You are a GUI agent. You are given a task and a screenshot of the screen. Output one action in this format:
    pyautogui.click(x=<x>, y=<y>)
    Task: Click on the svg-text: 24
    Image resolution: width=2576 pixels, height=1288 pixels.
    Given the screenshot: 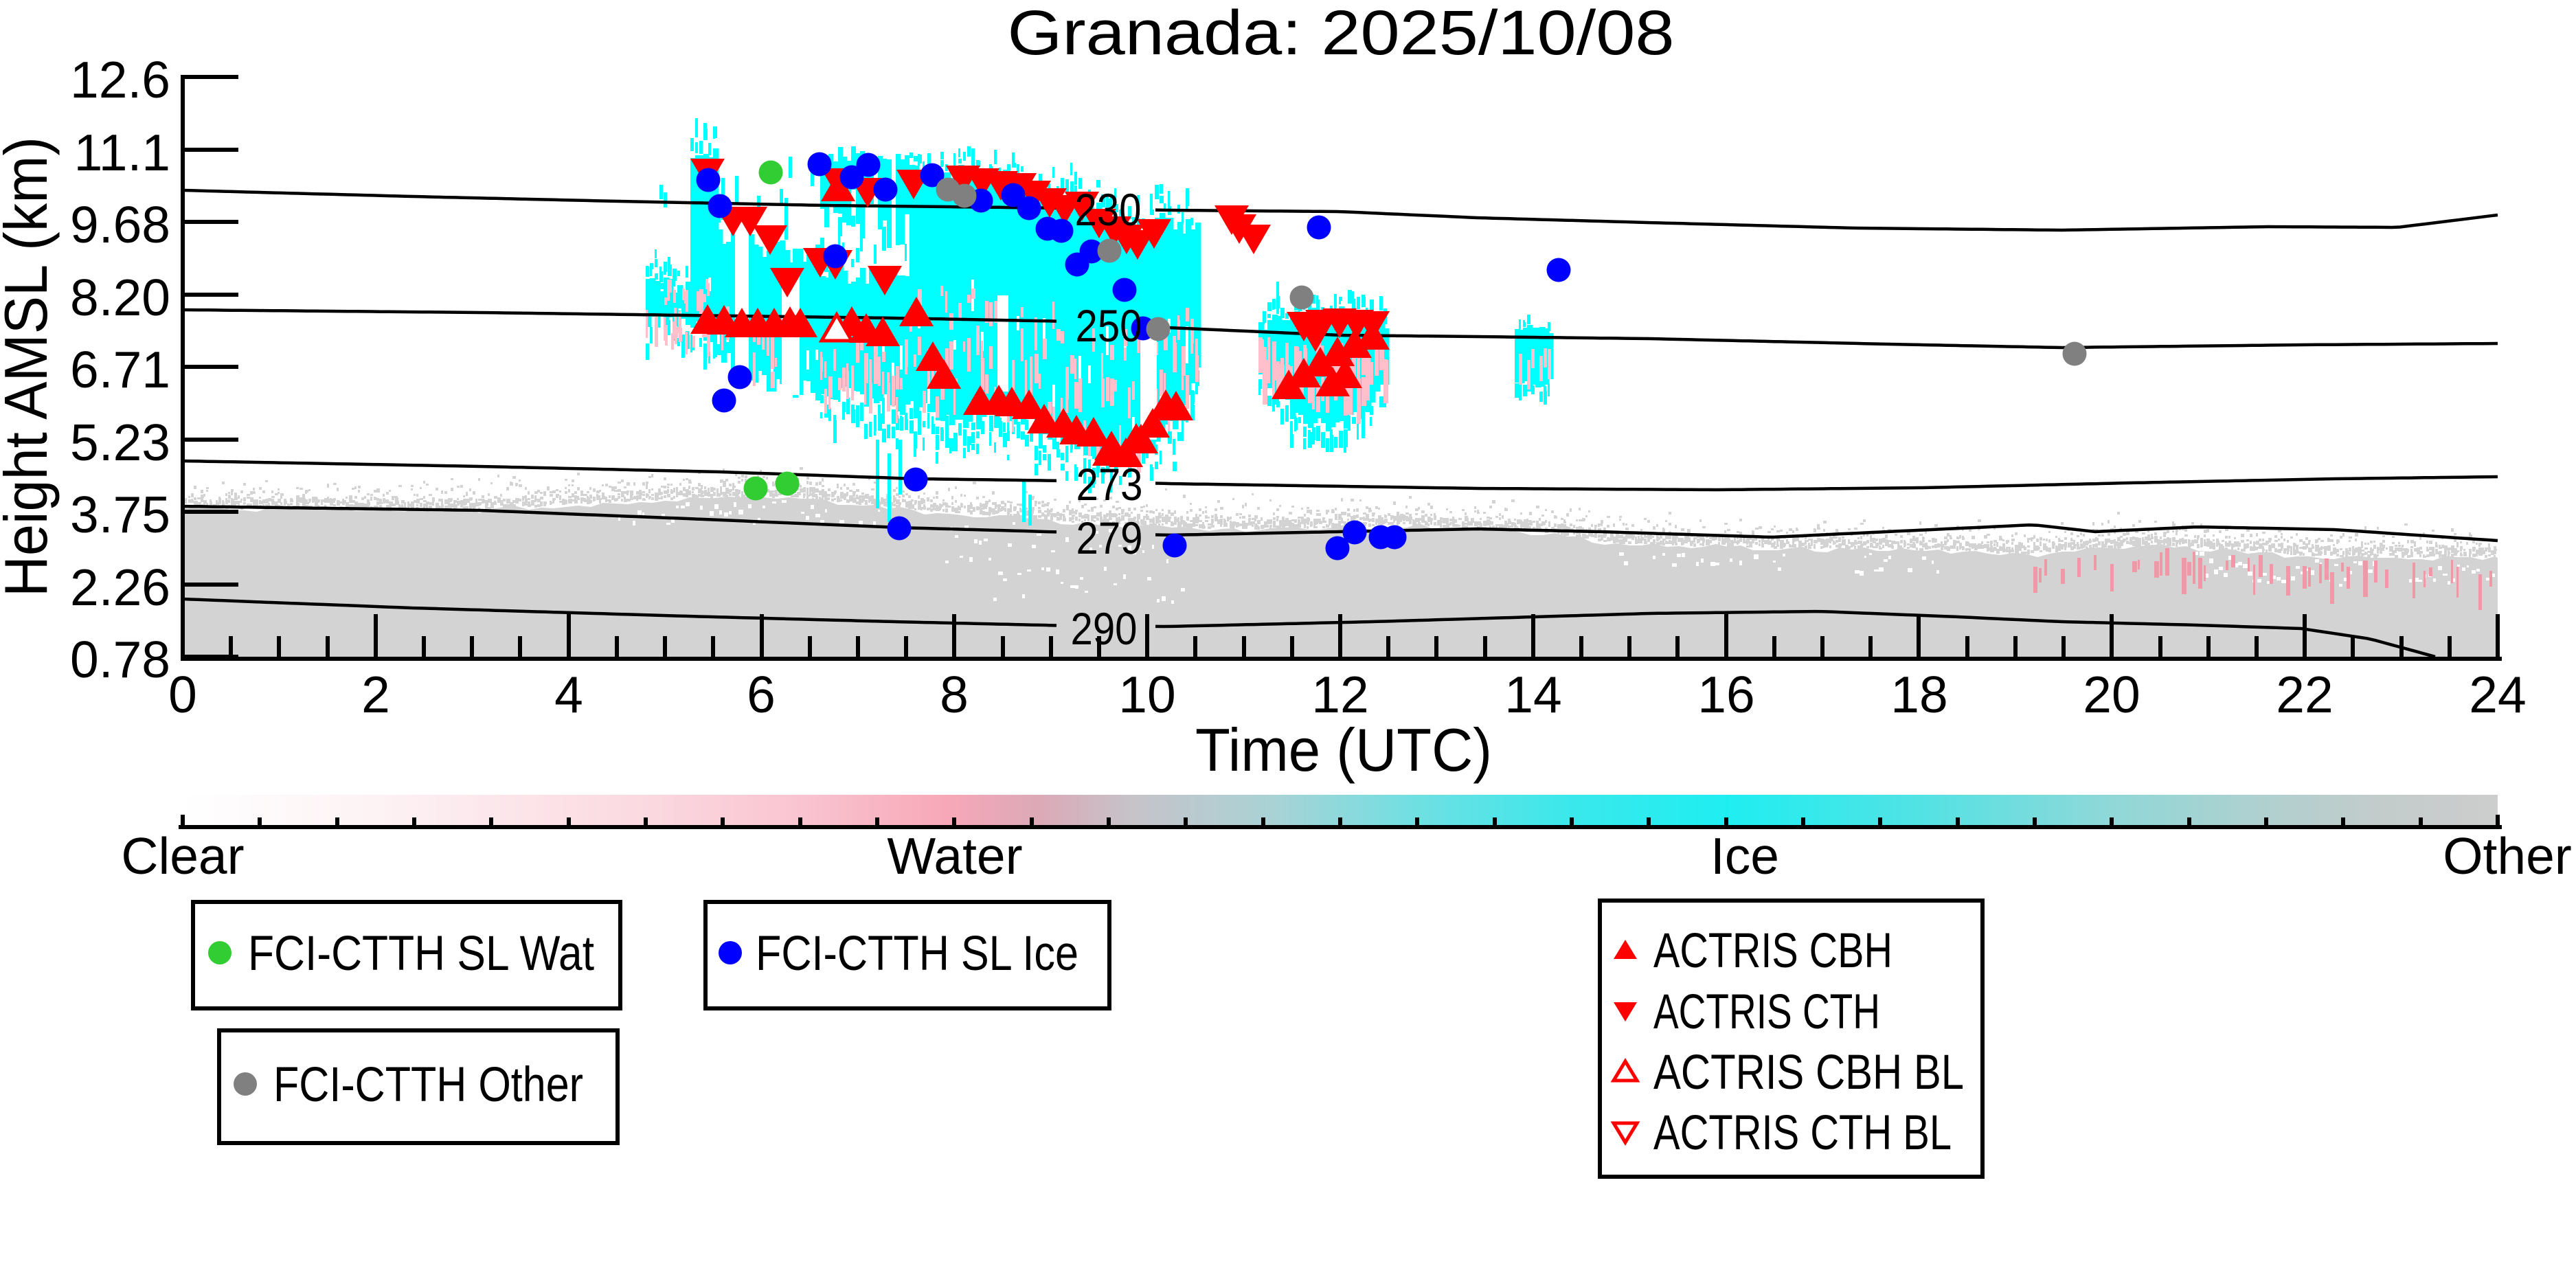 What is the action you would take?
    pyautogui.click(x=2497, y=694)
    